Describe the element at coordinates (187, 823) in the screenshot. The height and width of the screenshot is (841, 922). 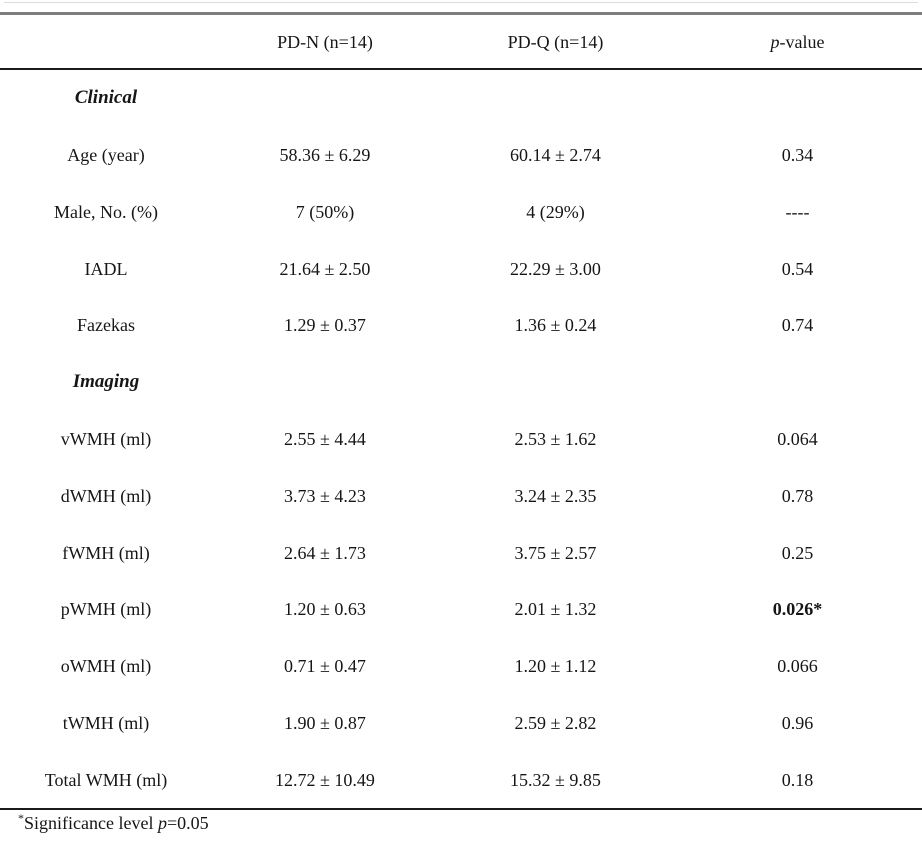
I see `footnote-value: =0.05` at that location.